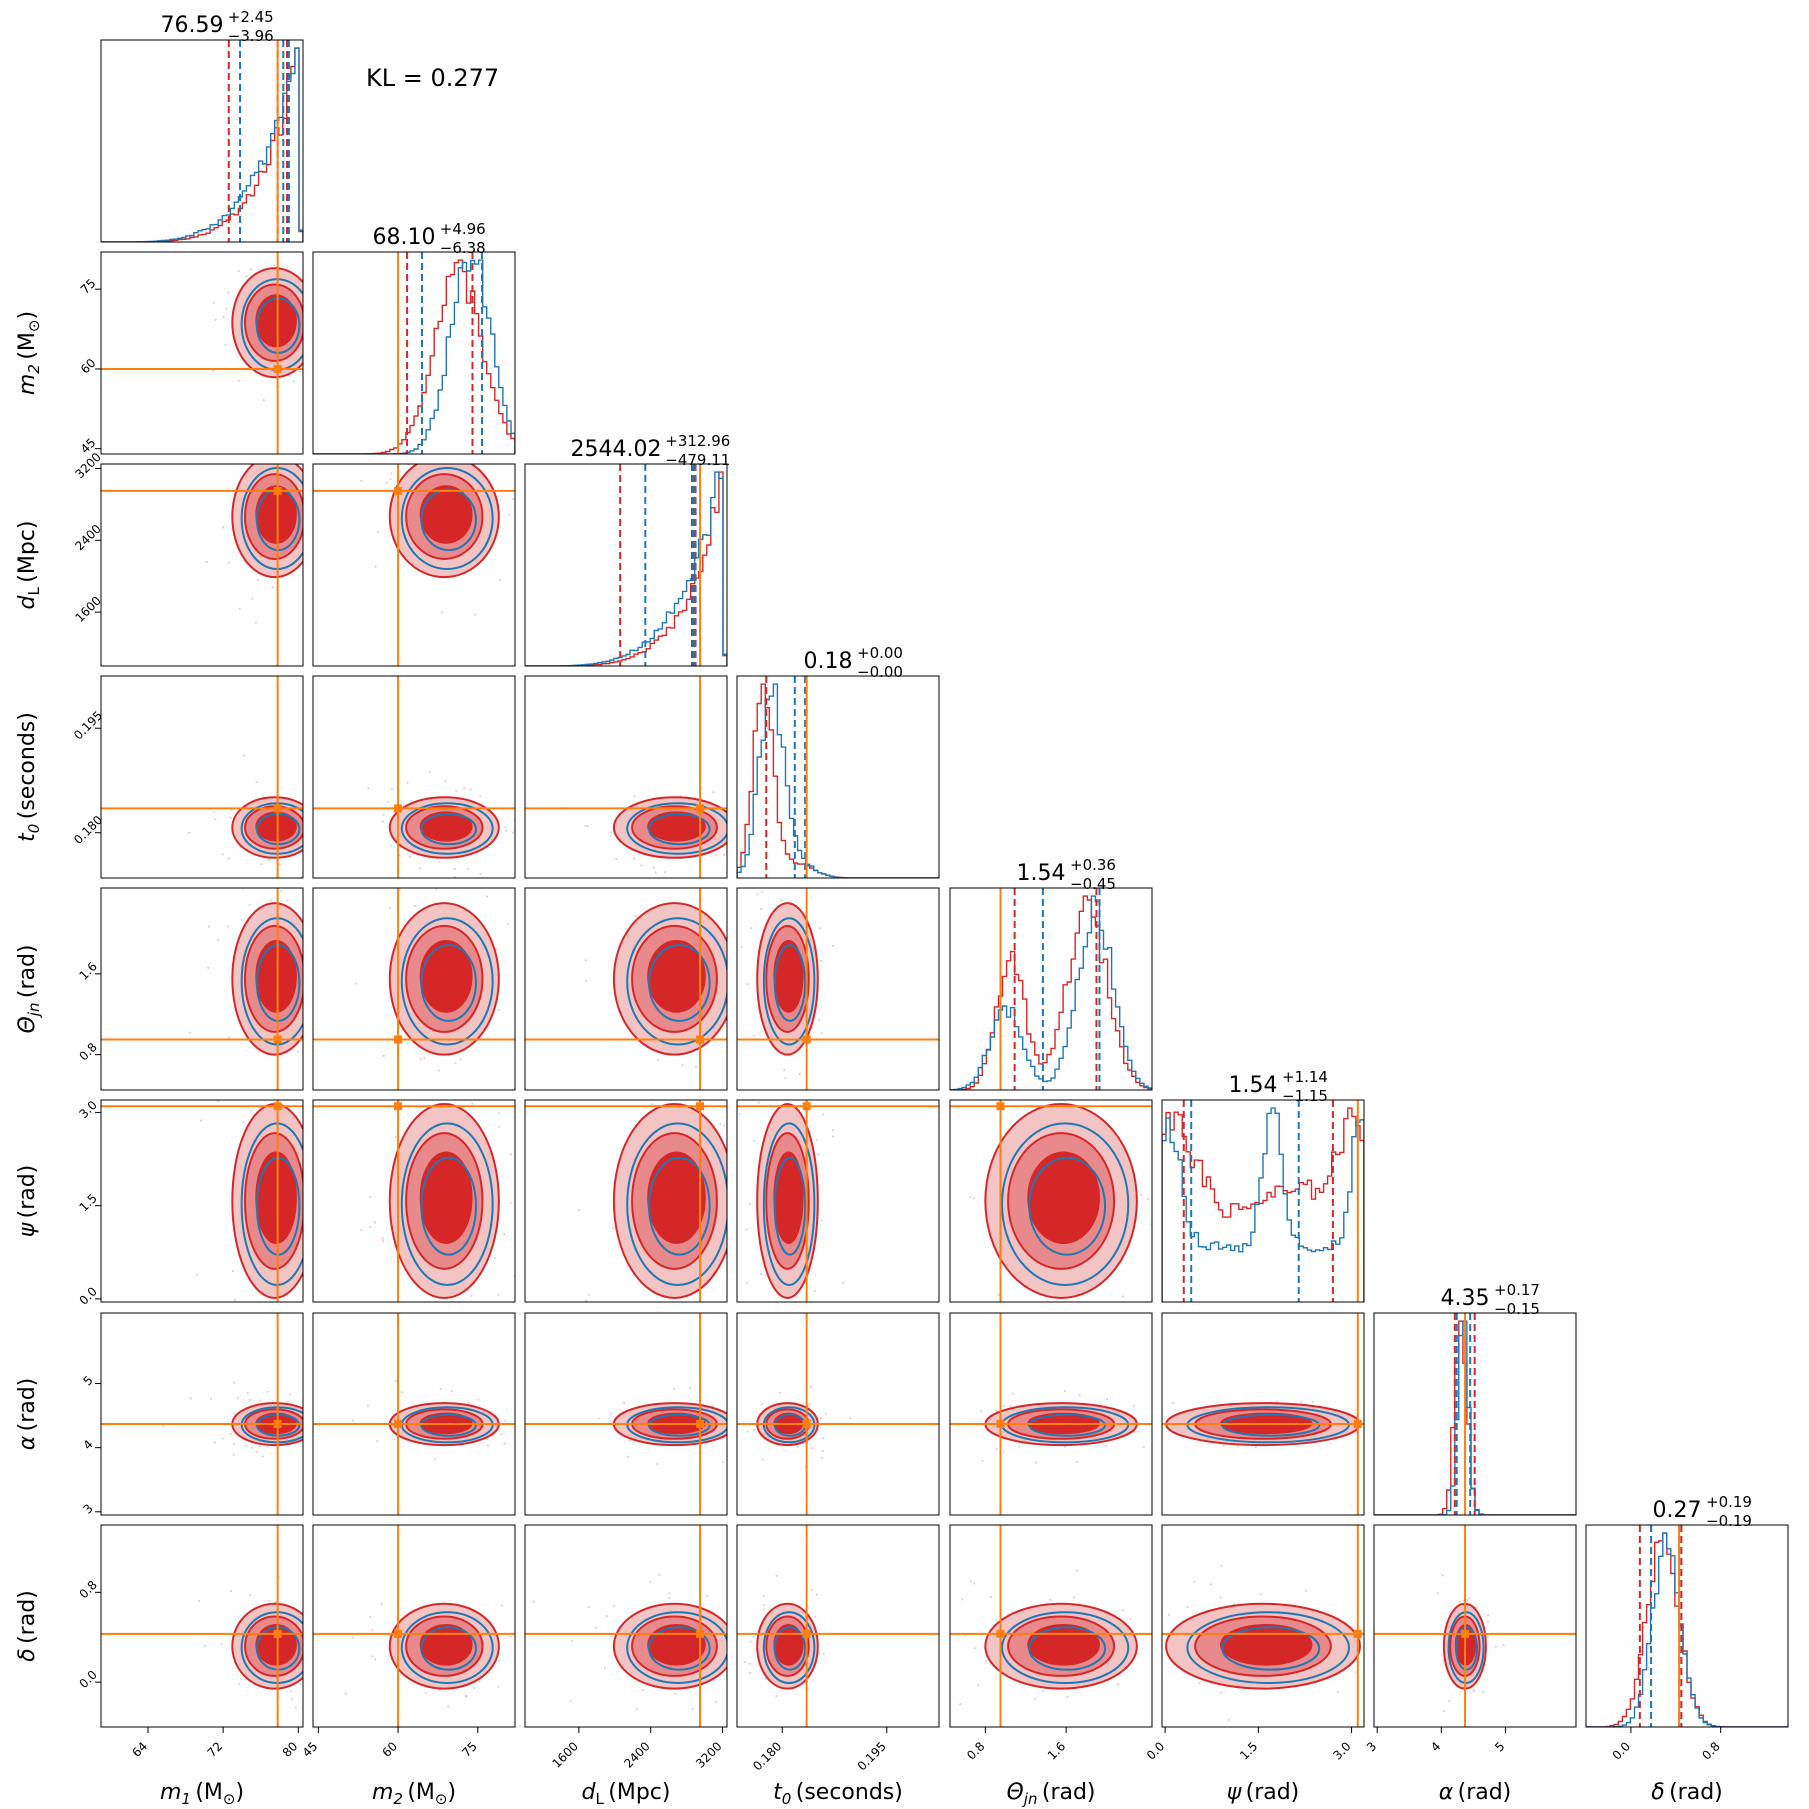 The width and height of the screenshot is (1809, 1809). I want to click on histogram-title: 76.59, so click(192, 25).